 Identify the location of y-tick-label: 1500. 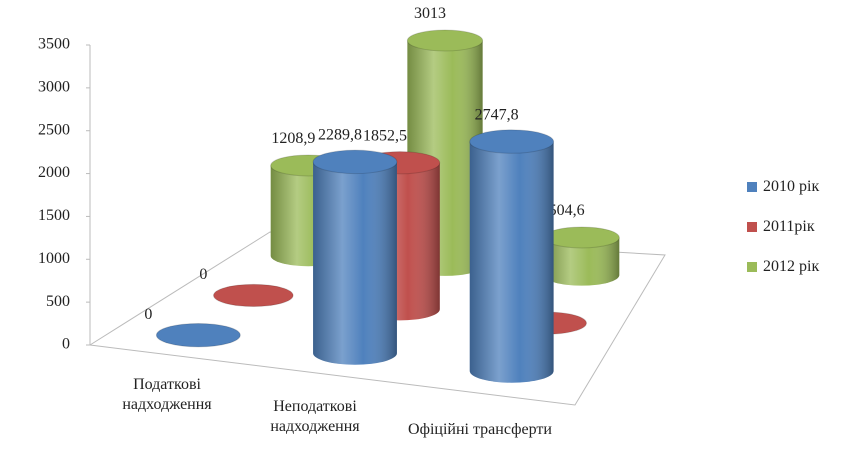
(54, 215).